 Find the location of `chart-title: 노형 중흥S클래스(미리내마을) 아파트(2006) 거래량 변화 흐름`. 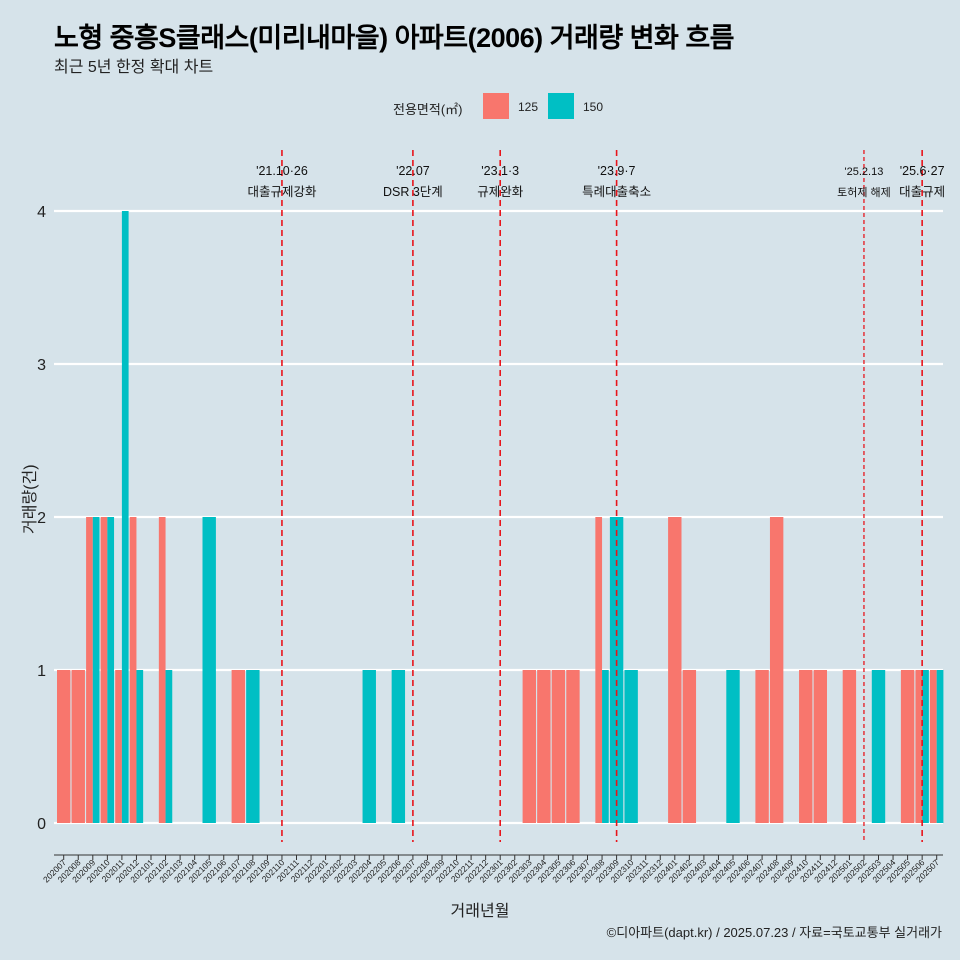

chart-title: 노형 중흥S클래스(미리내마을) 아파트(2006) 거래량 변화 흐름 is located at coordinates (394, 38).